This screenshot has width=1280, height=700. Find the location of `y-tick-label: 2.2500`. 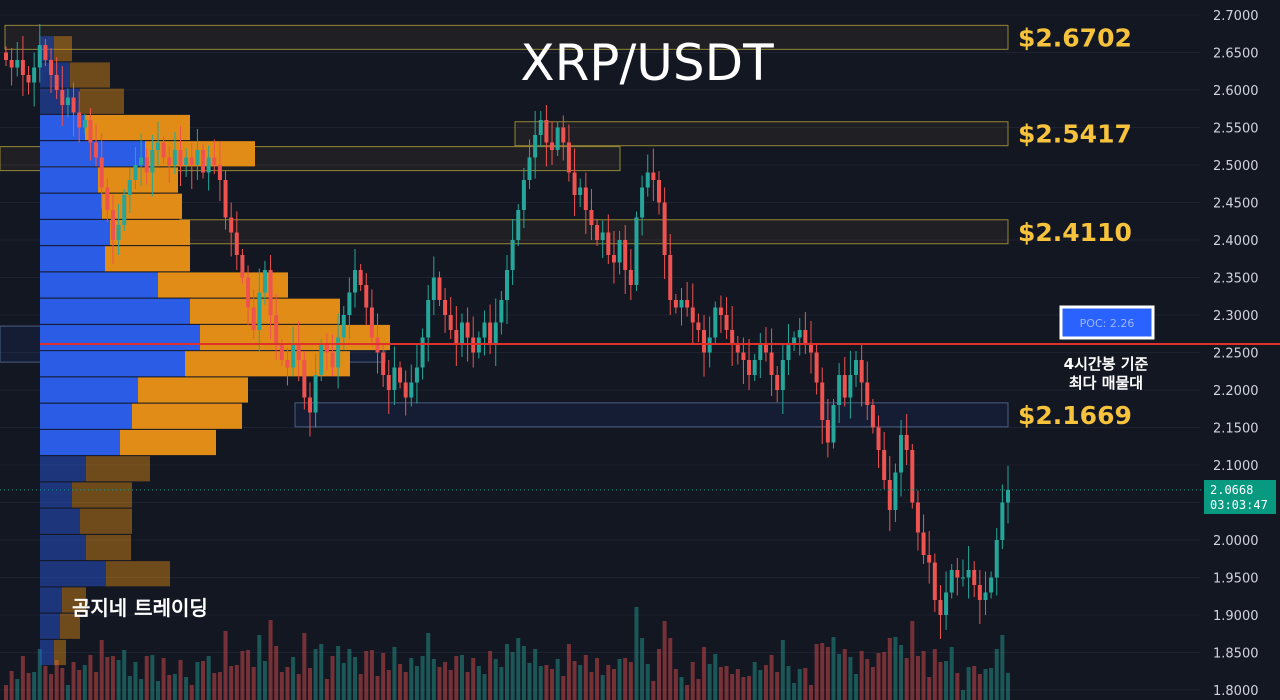

y-tick-label: 2.2500 is located at coordinates (1236, 354).